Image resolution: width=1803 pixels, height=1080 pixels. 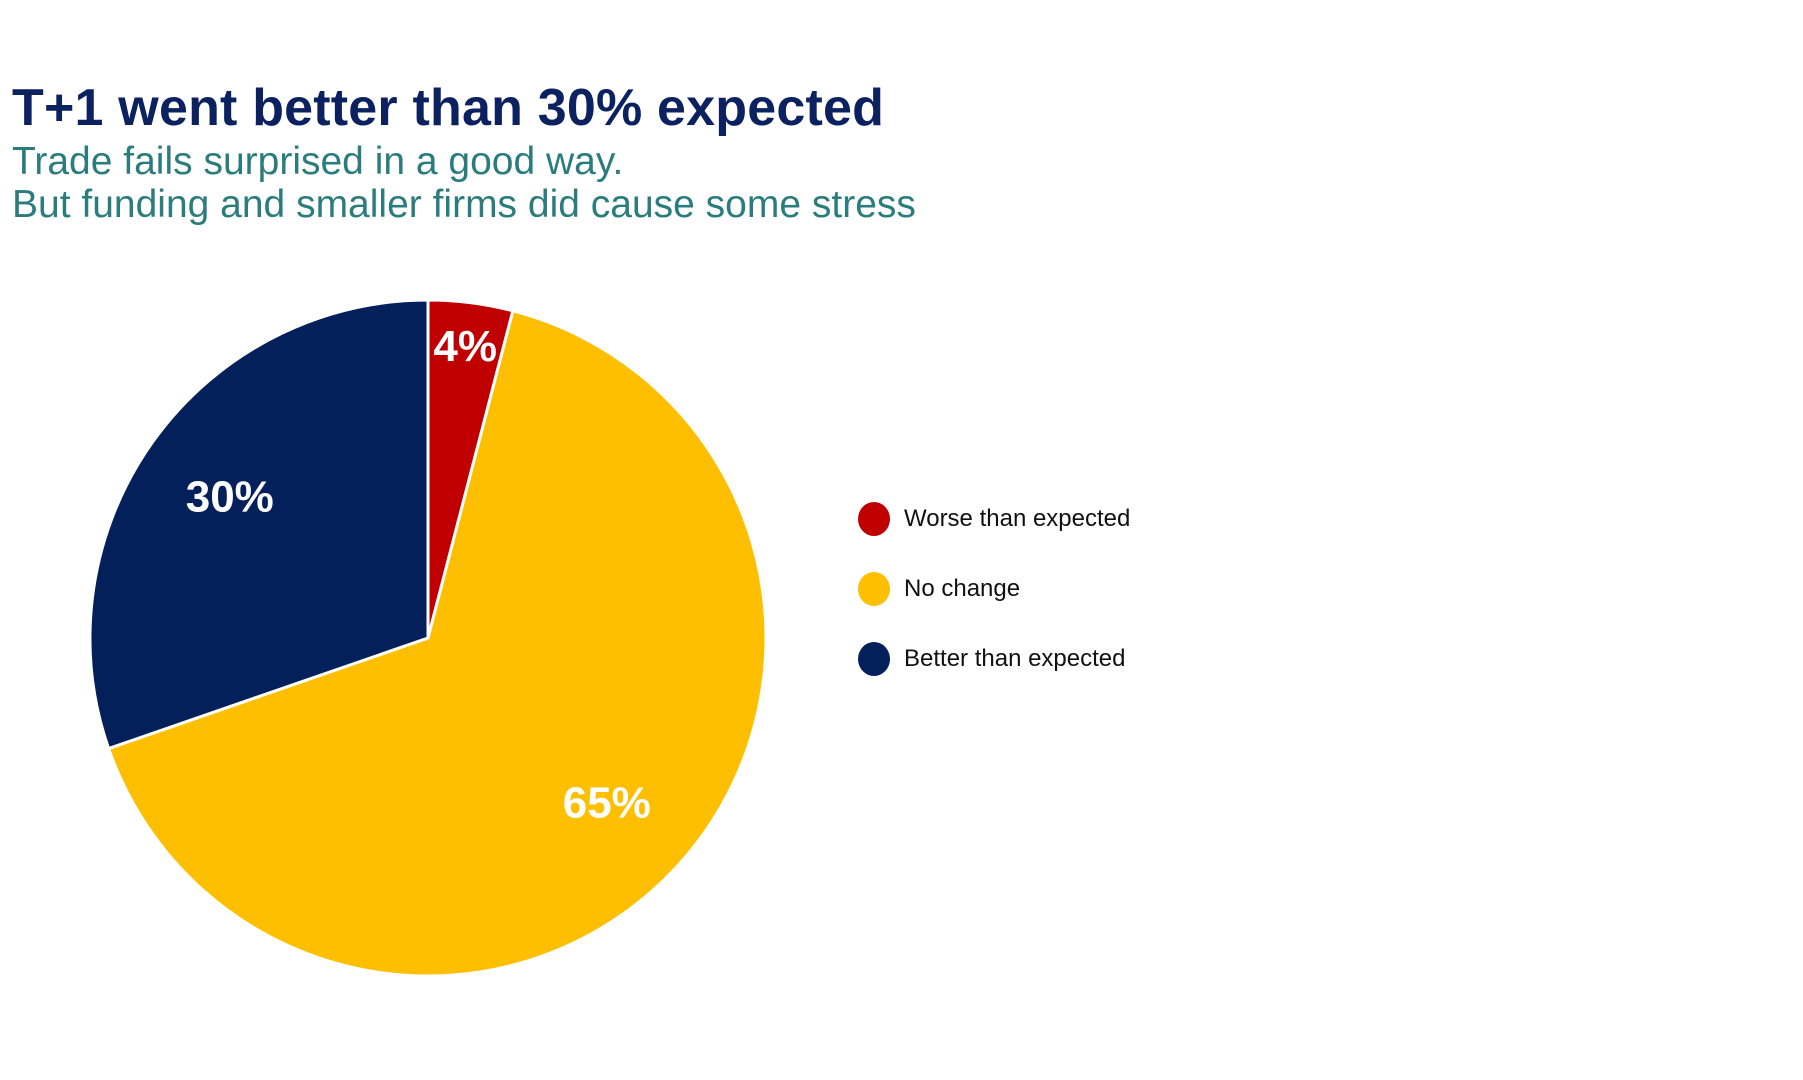 What do you see at coordinates (259, 524) in the screenshot?
I see `pie-slice-better` at bounding box center [259, 524].